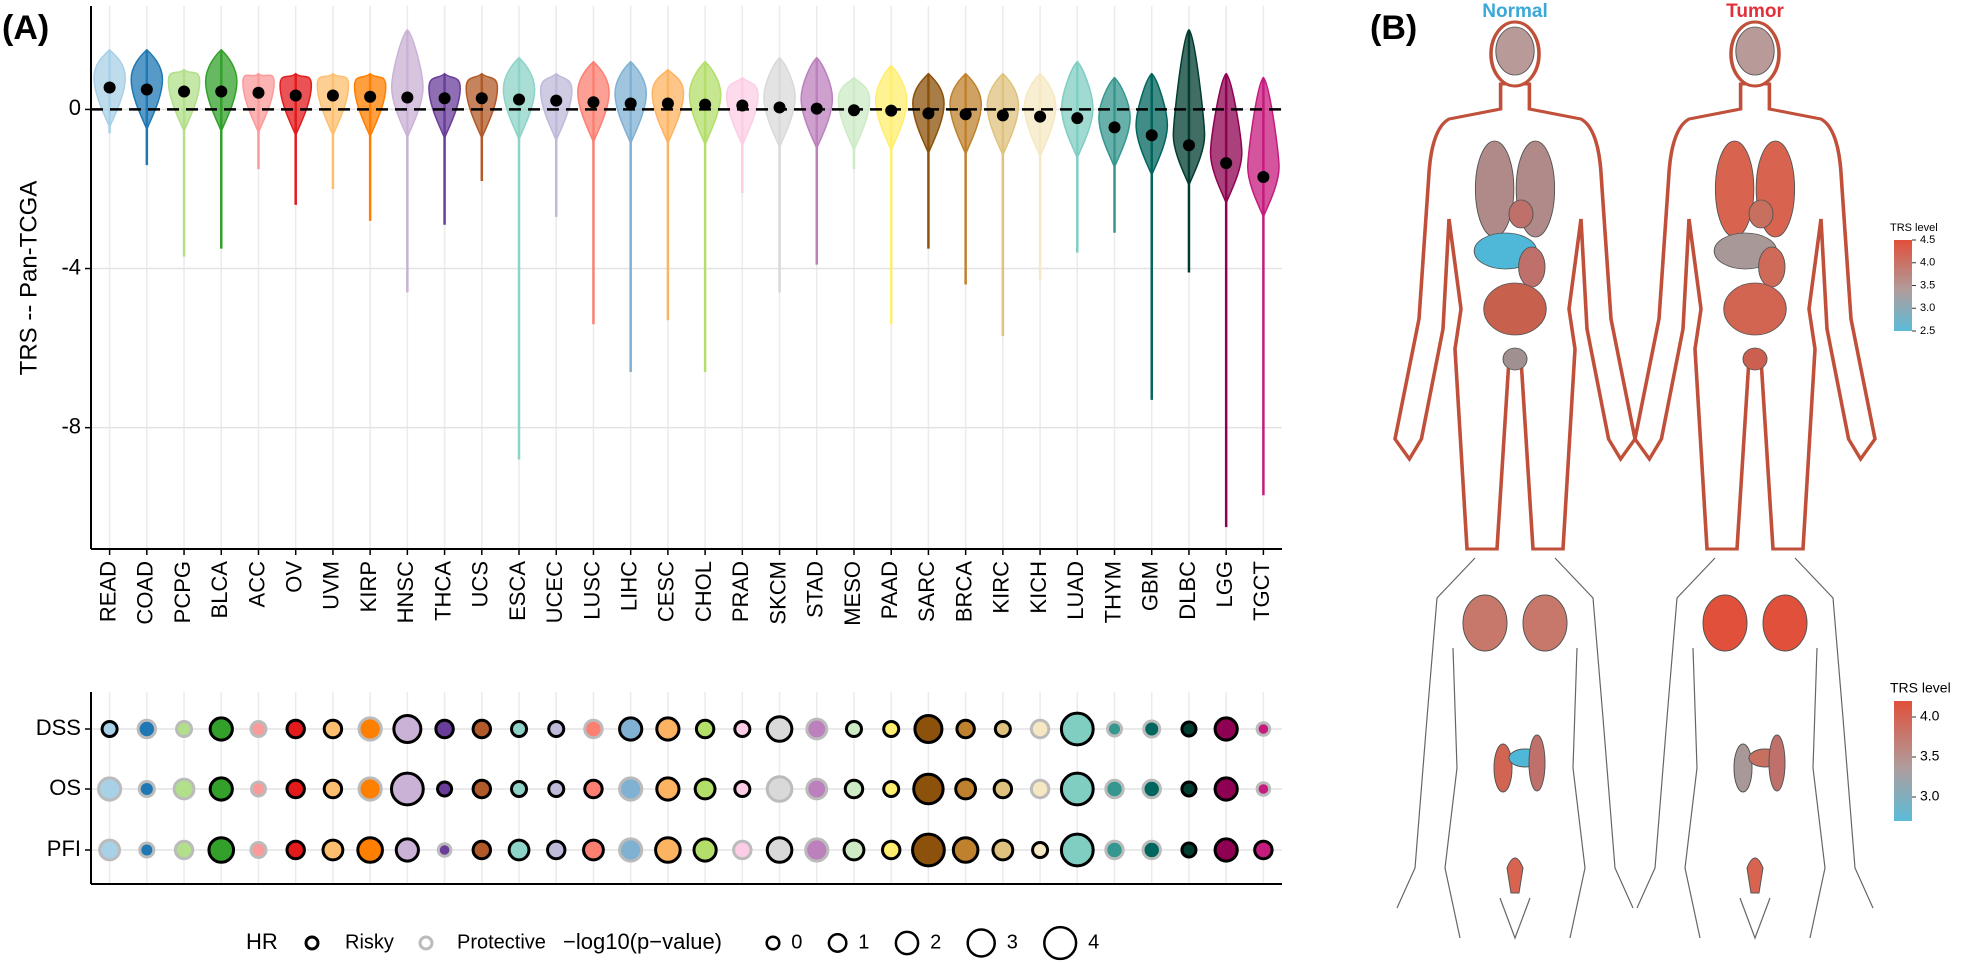 This screenshot has width=1980, height=963. I want to click on legend-label: 0, so click(796, 942).